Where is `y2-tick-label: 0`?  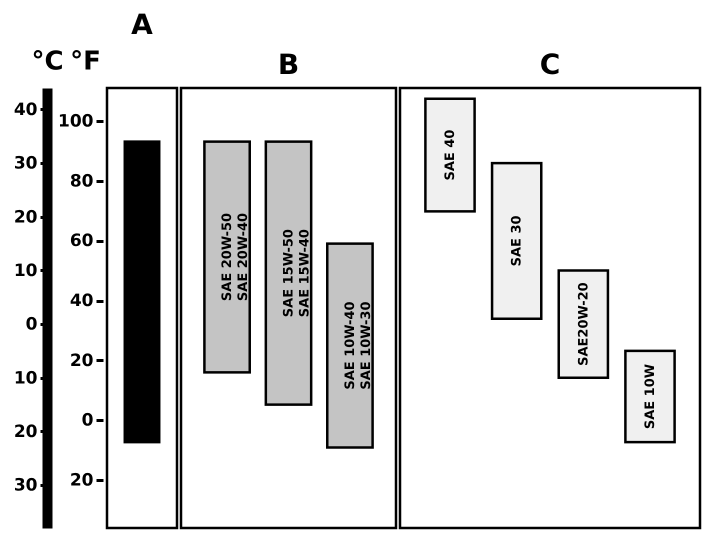
y2-tick-label: 0 is located at coordinates (88, 420).